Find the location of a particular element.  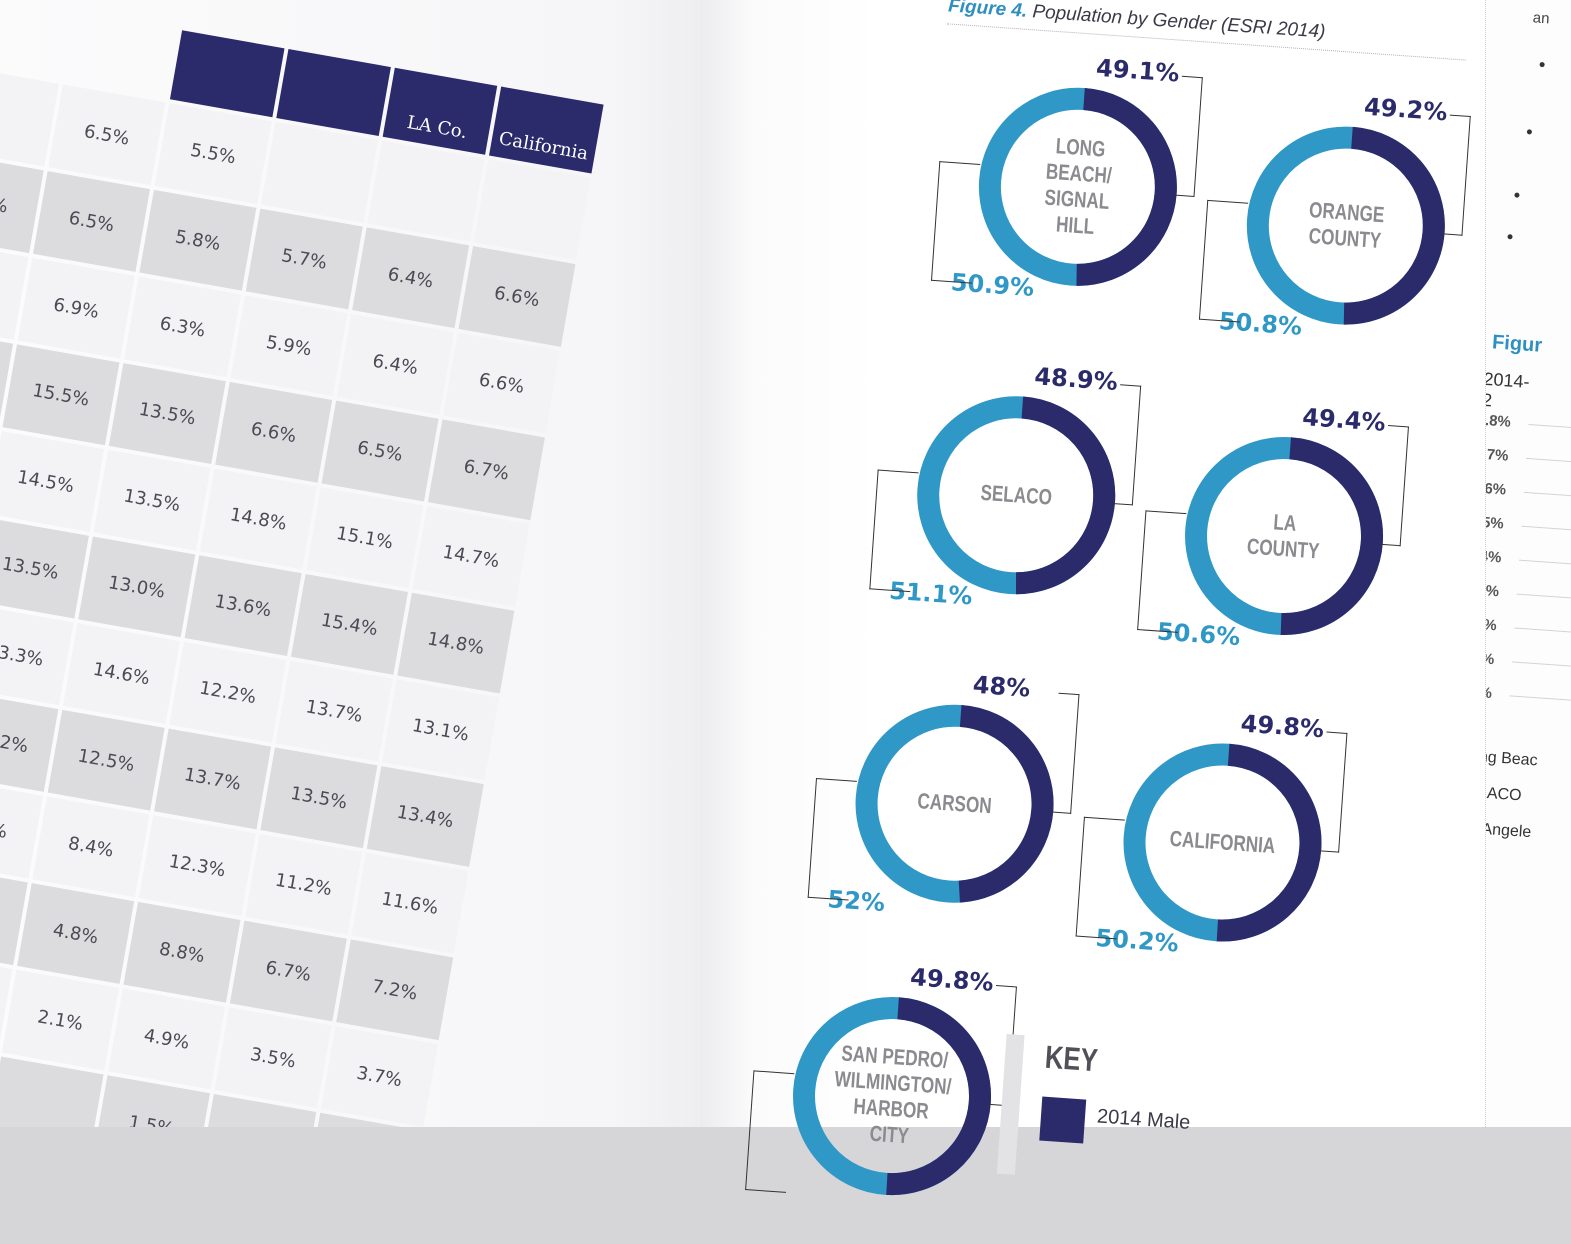

table-cell: 13.1% is located at coordinates (441, 730).